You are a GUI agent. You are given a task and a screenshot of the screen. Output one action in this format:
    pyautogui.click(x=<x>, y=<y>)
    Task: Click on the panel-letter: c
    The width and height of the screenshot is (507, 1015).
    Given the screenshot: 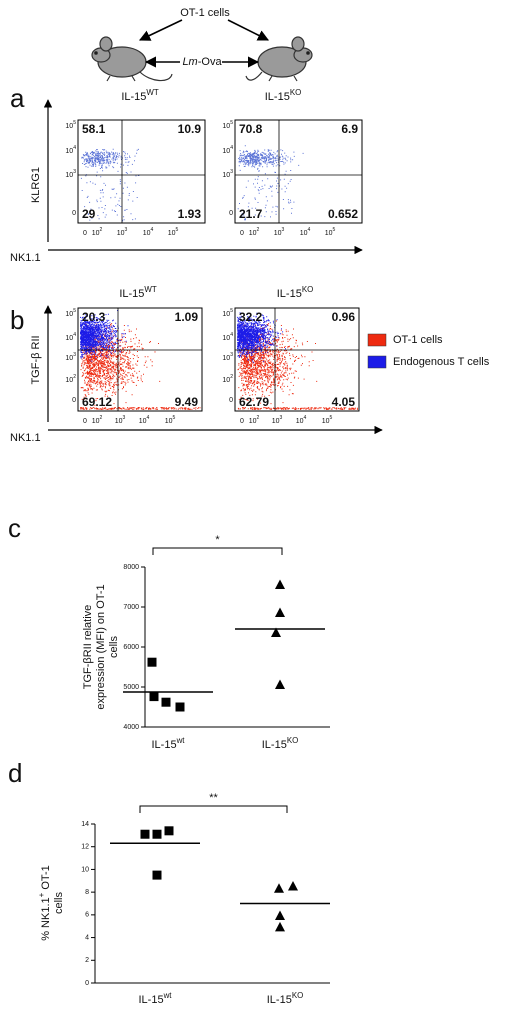 What is the action you would take?
    pyautogui.click(x=14, y=528)
    